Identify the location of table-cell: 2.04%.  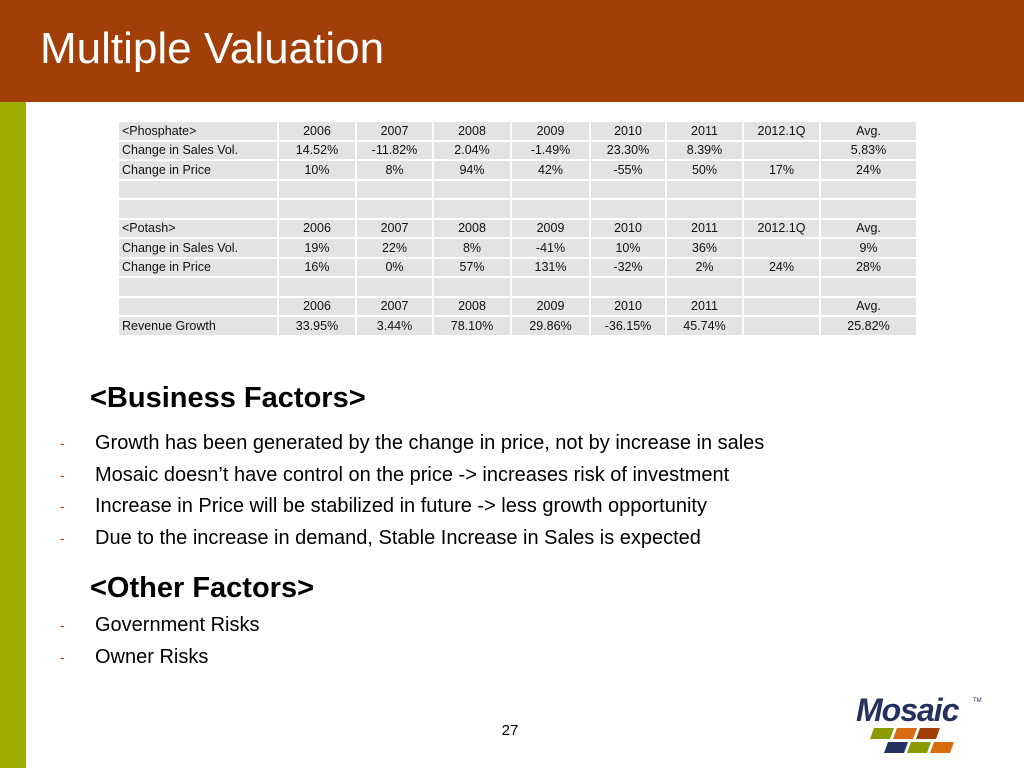
(472, 150).